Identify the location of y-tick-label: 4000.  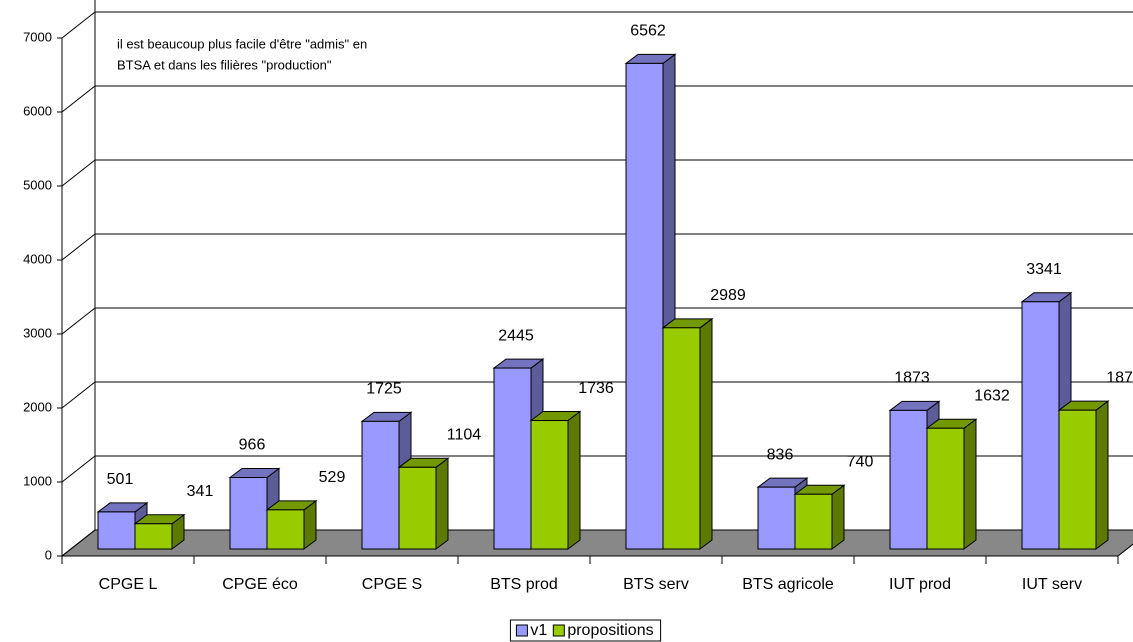
(37, 258).